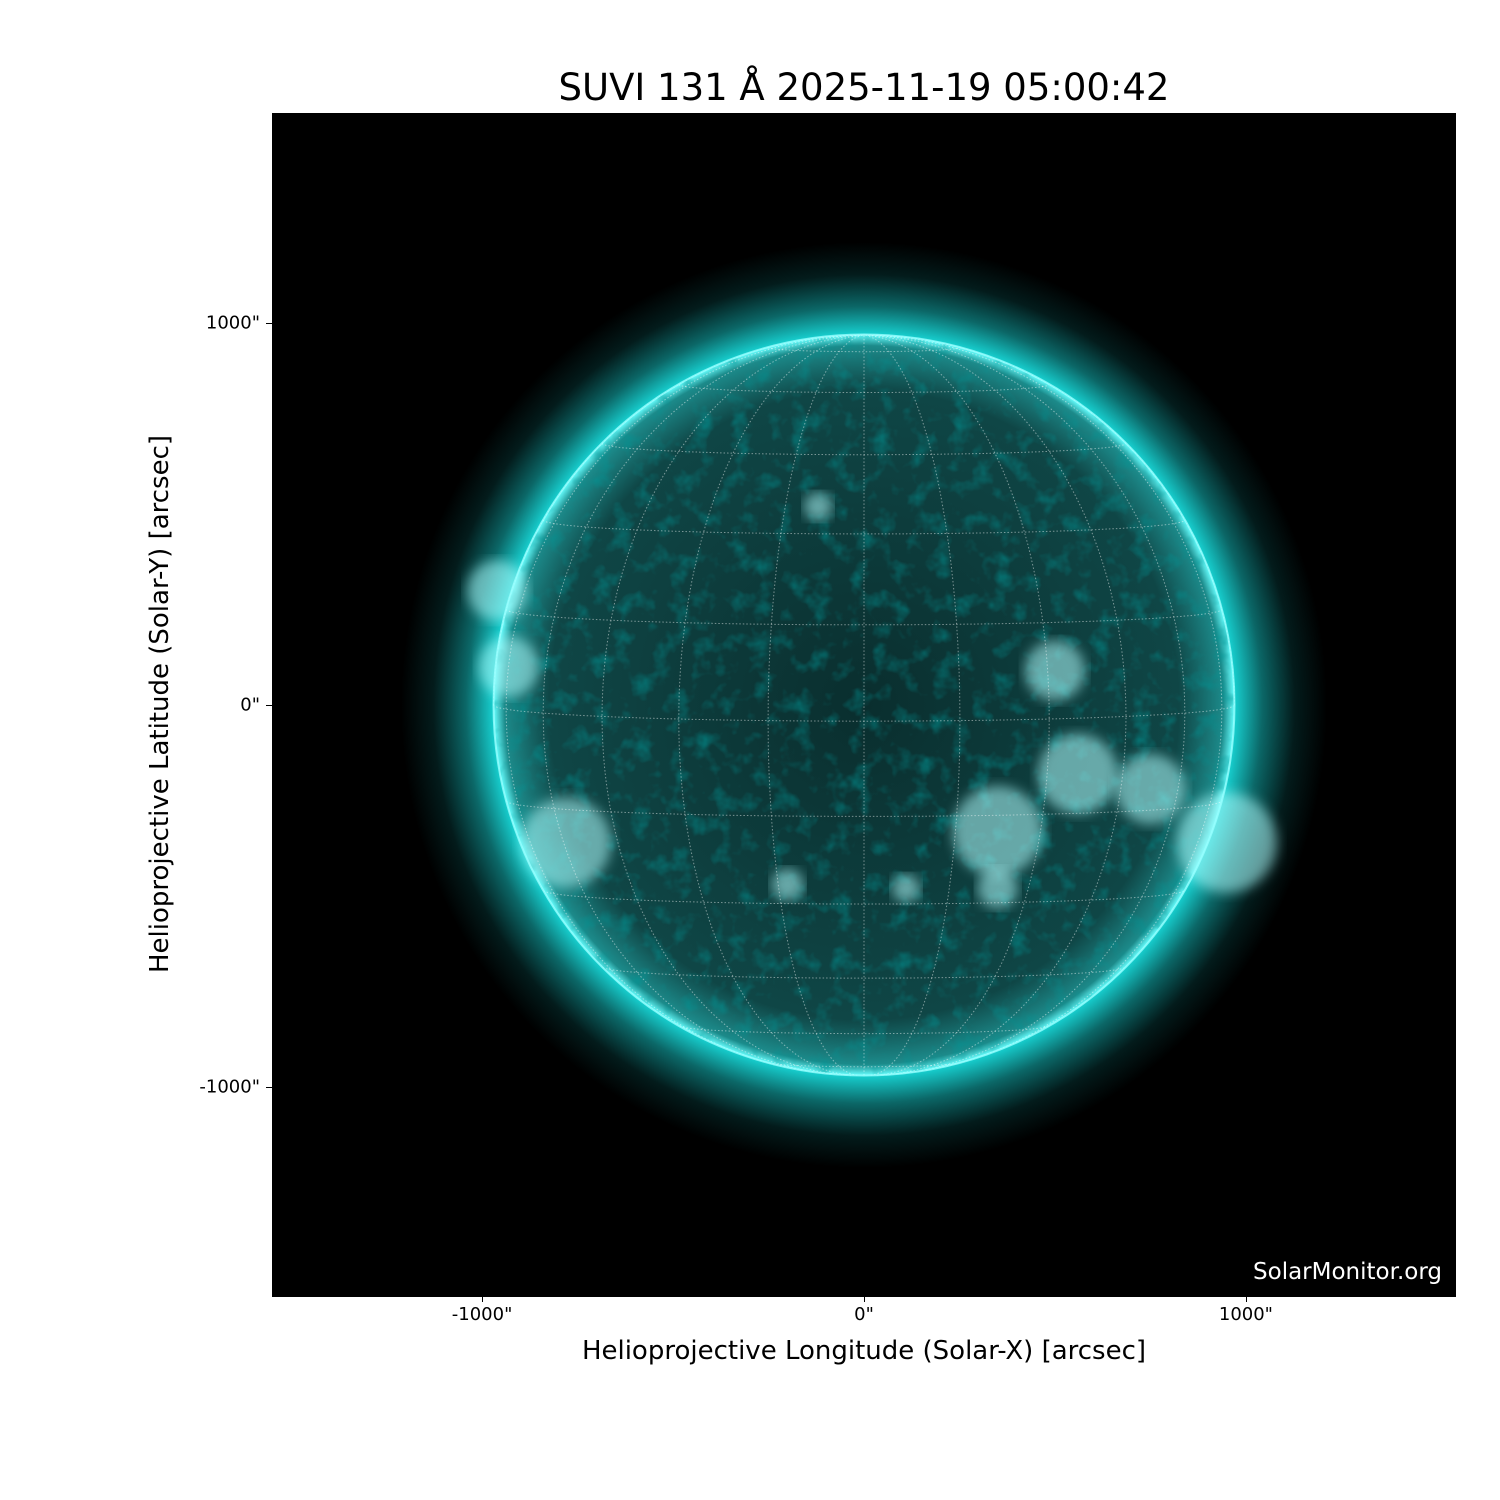 This screenshot has height=1500, width=1500. What do you see at coordinates (229, 1087) in the screenshot?
I see `y-tick-label: -1000"` at bounding box center [229, 1087].